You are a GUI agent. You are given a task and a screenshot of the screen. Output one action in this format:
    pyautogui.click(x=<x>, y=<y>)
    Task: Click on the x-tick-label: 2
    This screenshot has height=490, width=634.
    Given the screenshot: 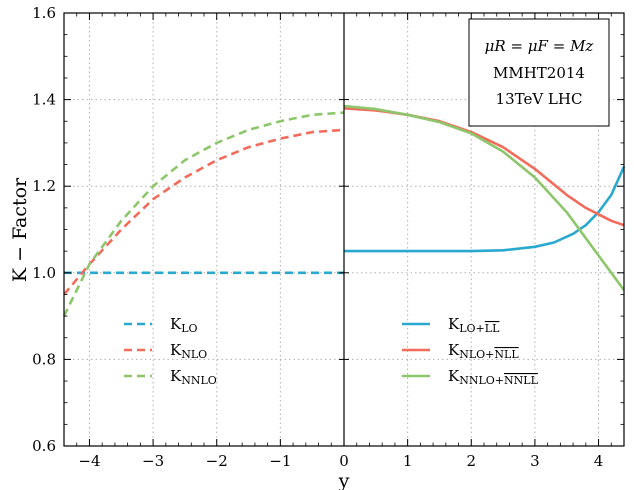 What is the action you would take?
    pyautogui.click(x=471, y=461)
    